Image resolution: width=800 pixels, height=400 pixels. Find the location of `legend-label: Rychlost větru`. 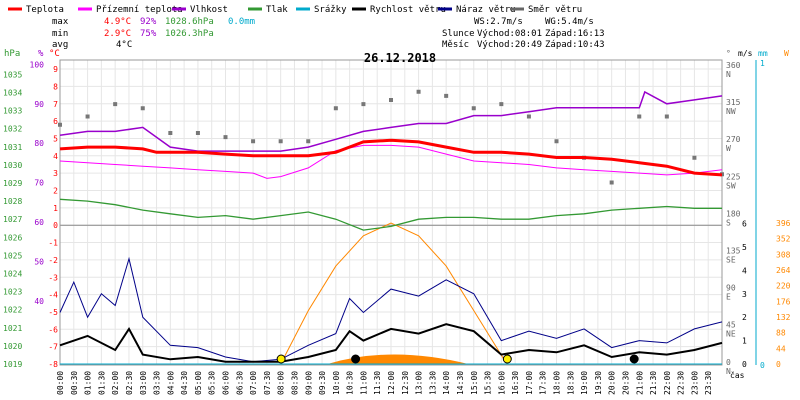

legend-label: Rychlost větru is located at coordinates (408, 10).